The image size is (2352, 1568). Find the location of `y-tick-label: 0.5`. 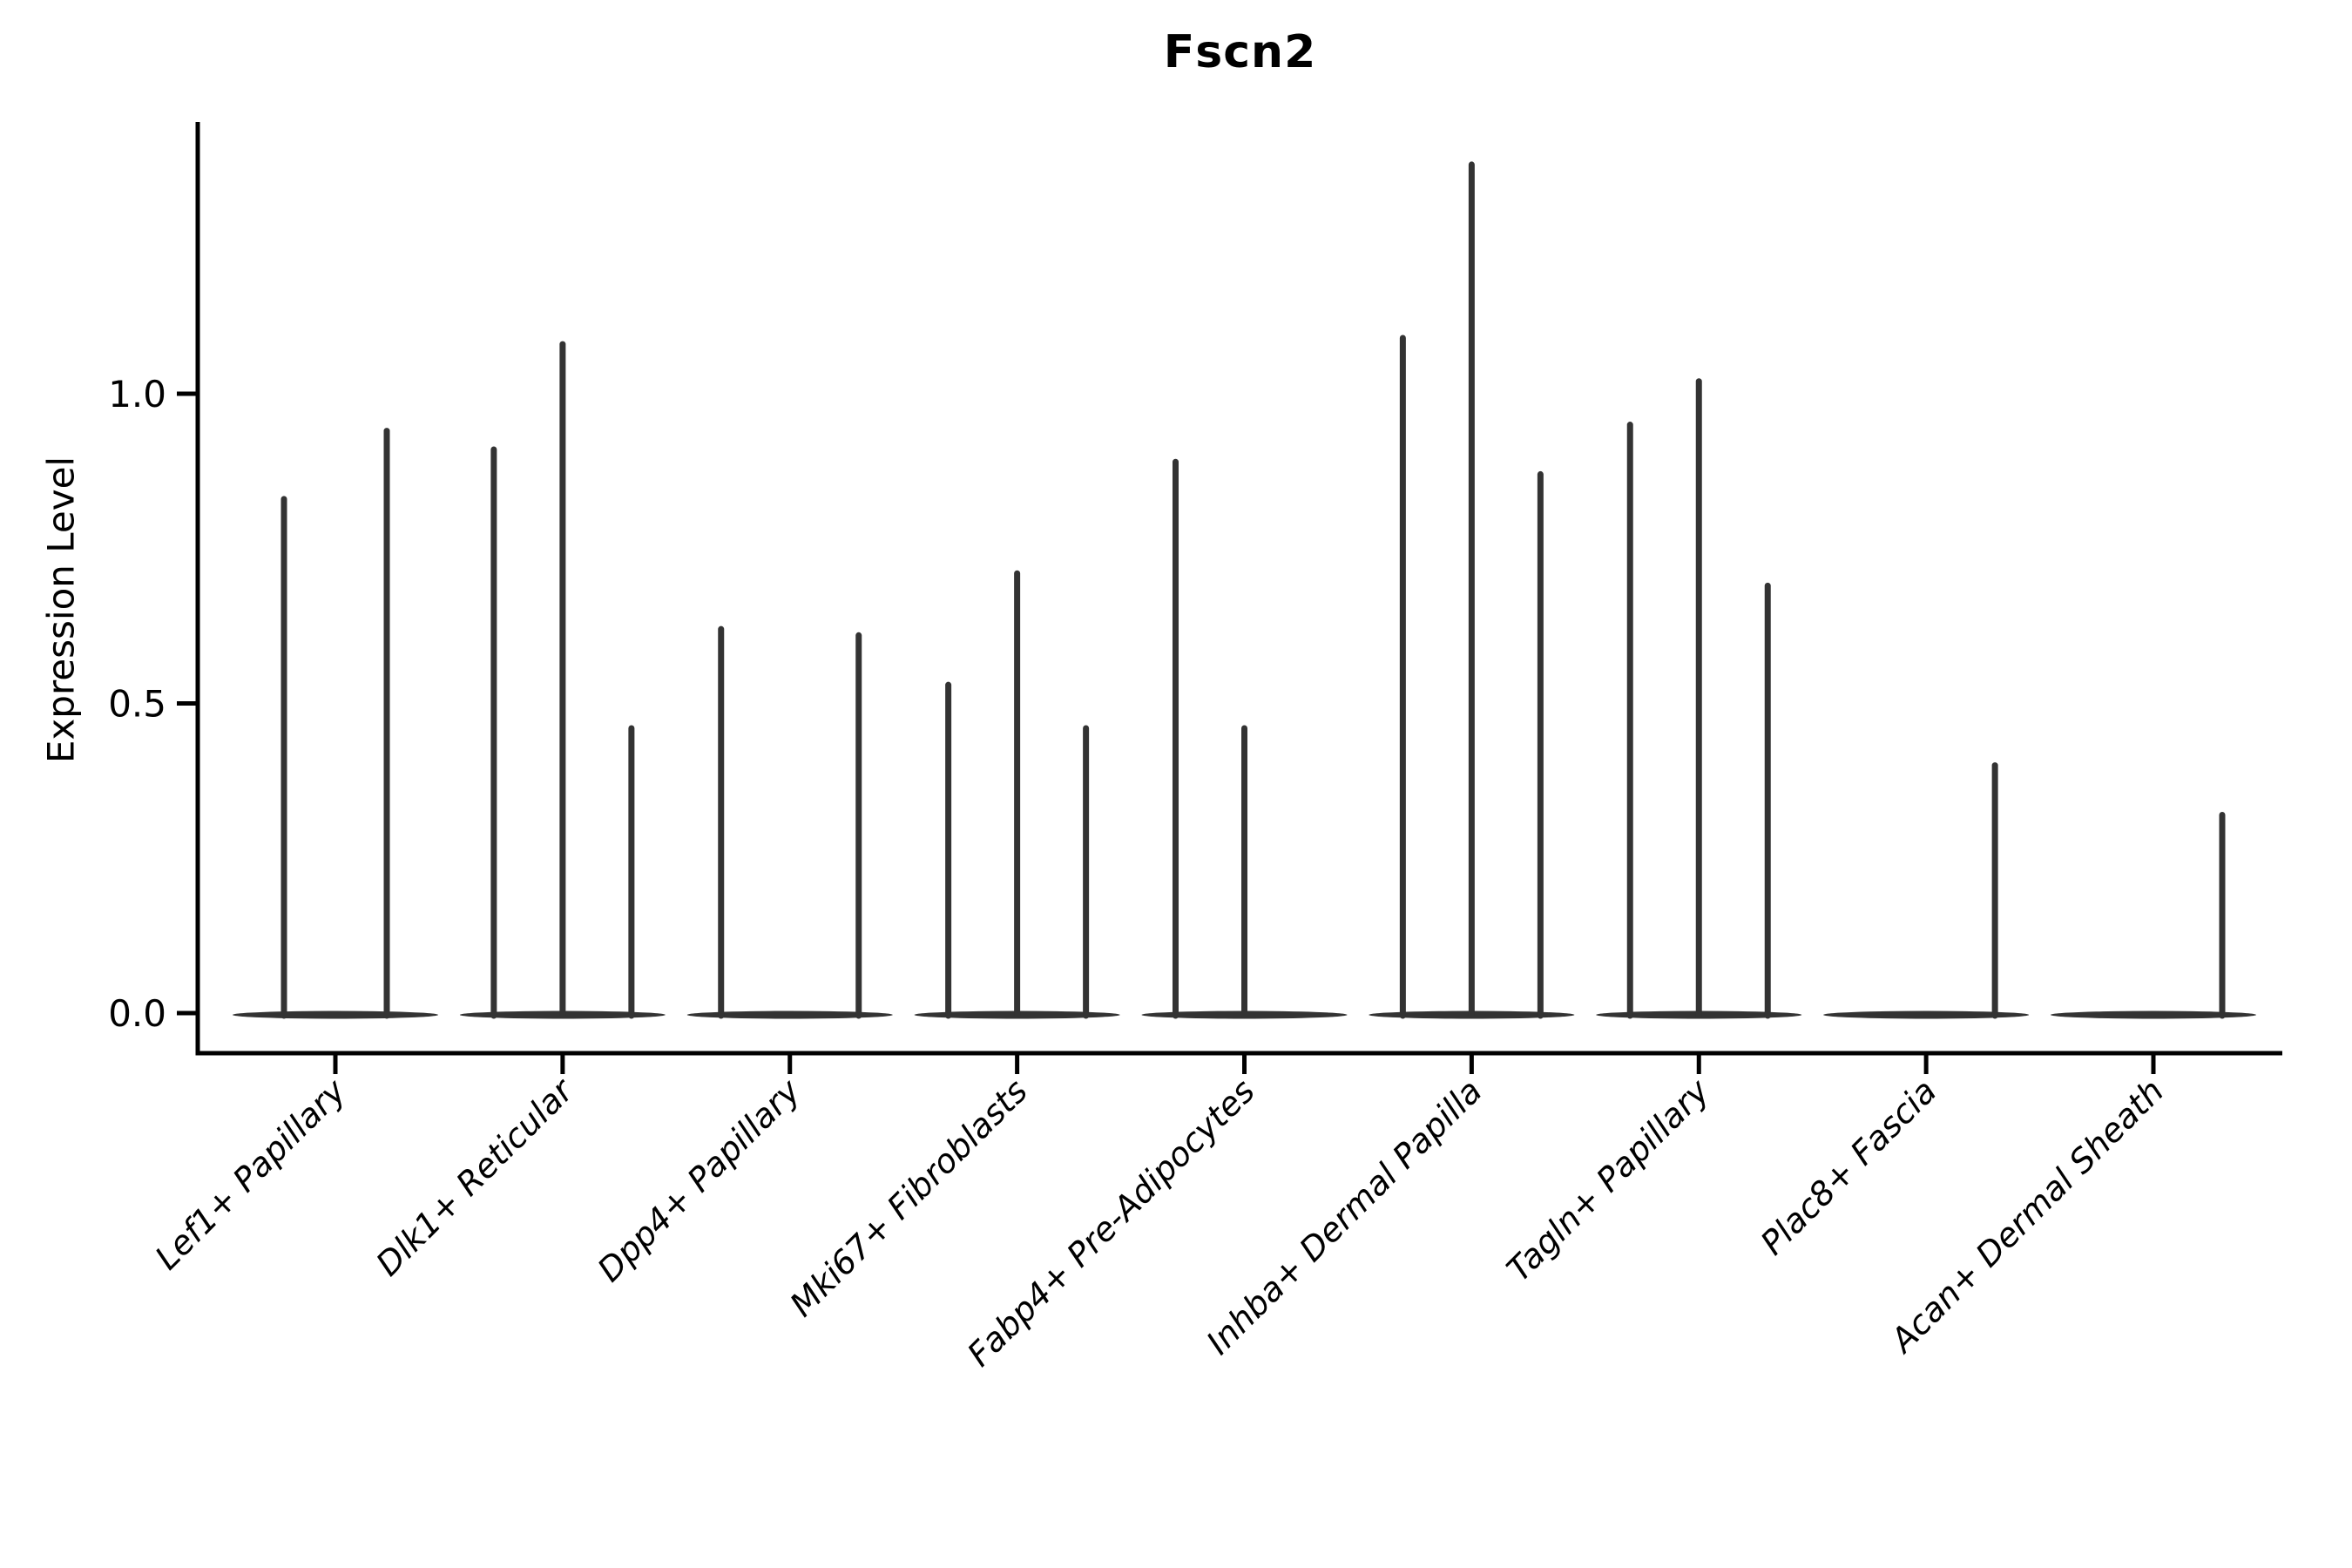

y-tick-label: 0.5 is located at coordinates (137, 704).